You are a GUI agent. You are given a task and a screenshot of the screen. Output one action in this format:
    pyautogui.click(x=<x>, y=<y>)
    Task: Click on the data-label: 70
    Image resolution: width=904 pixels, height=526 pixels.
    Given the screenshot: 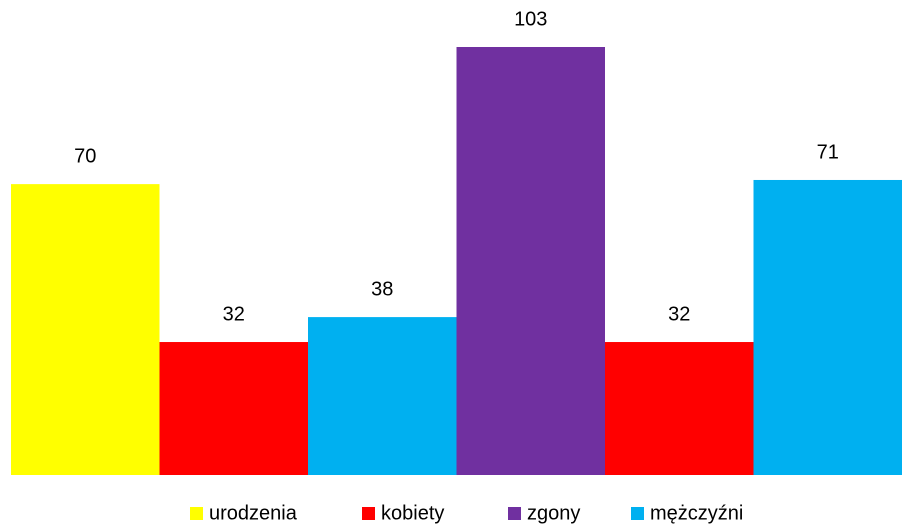 What is the action you would take?
    pyautogui.click(x=85, y=156)
    